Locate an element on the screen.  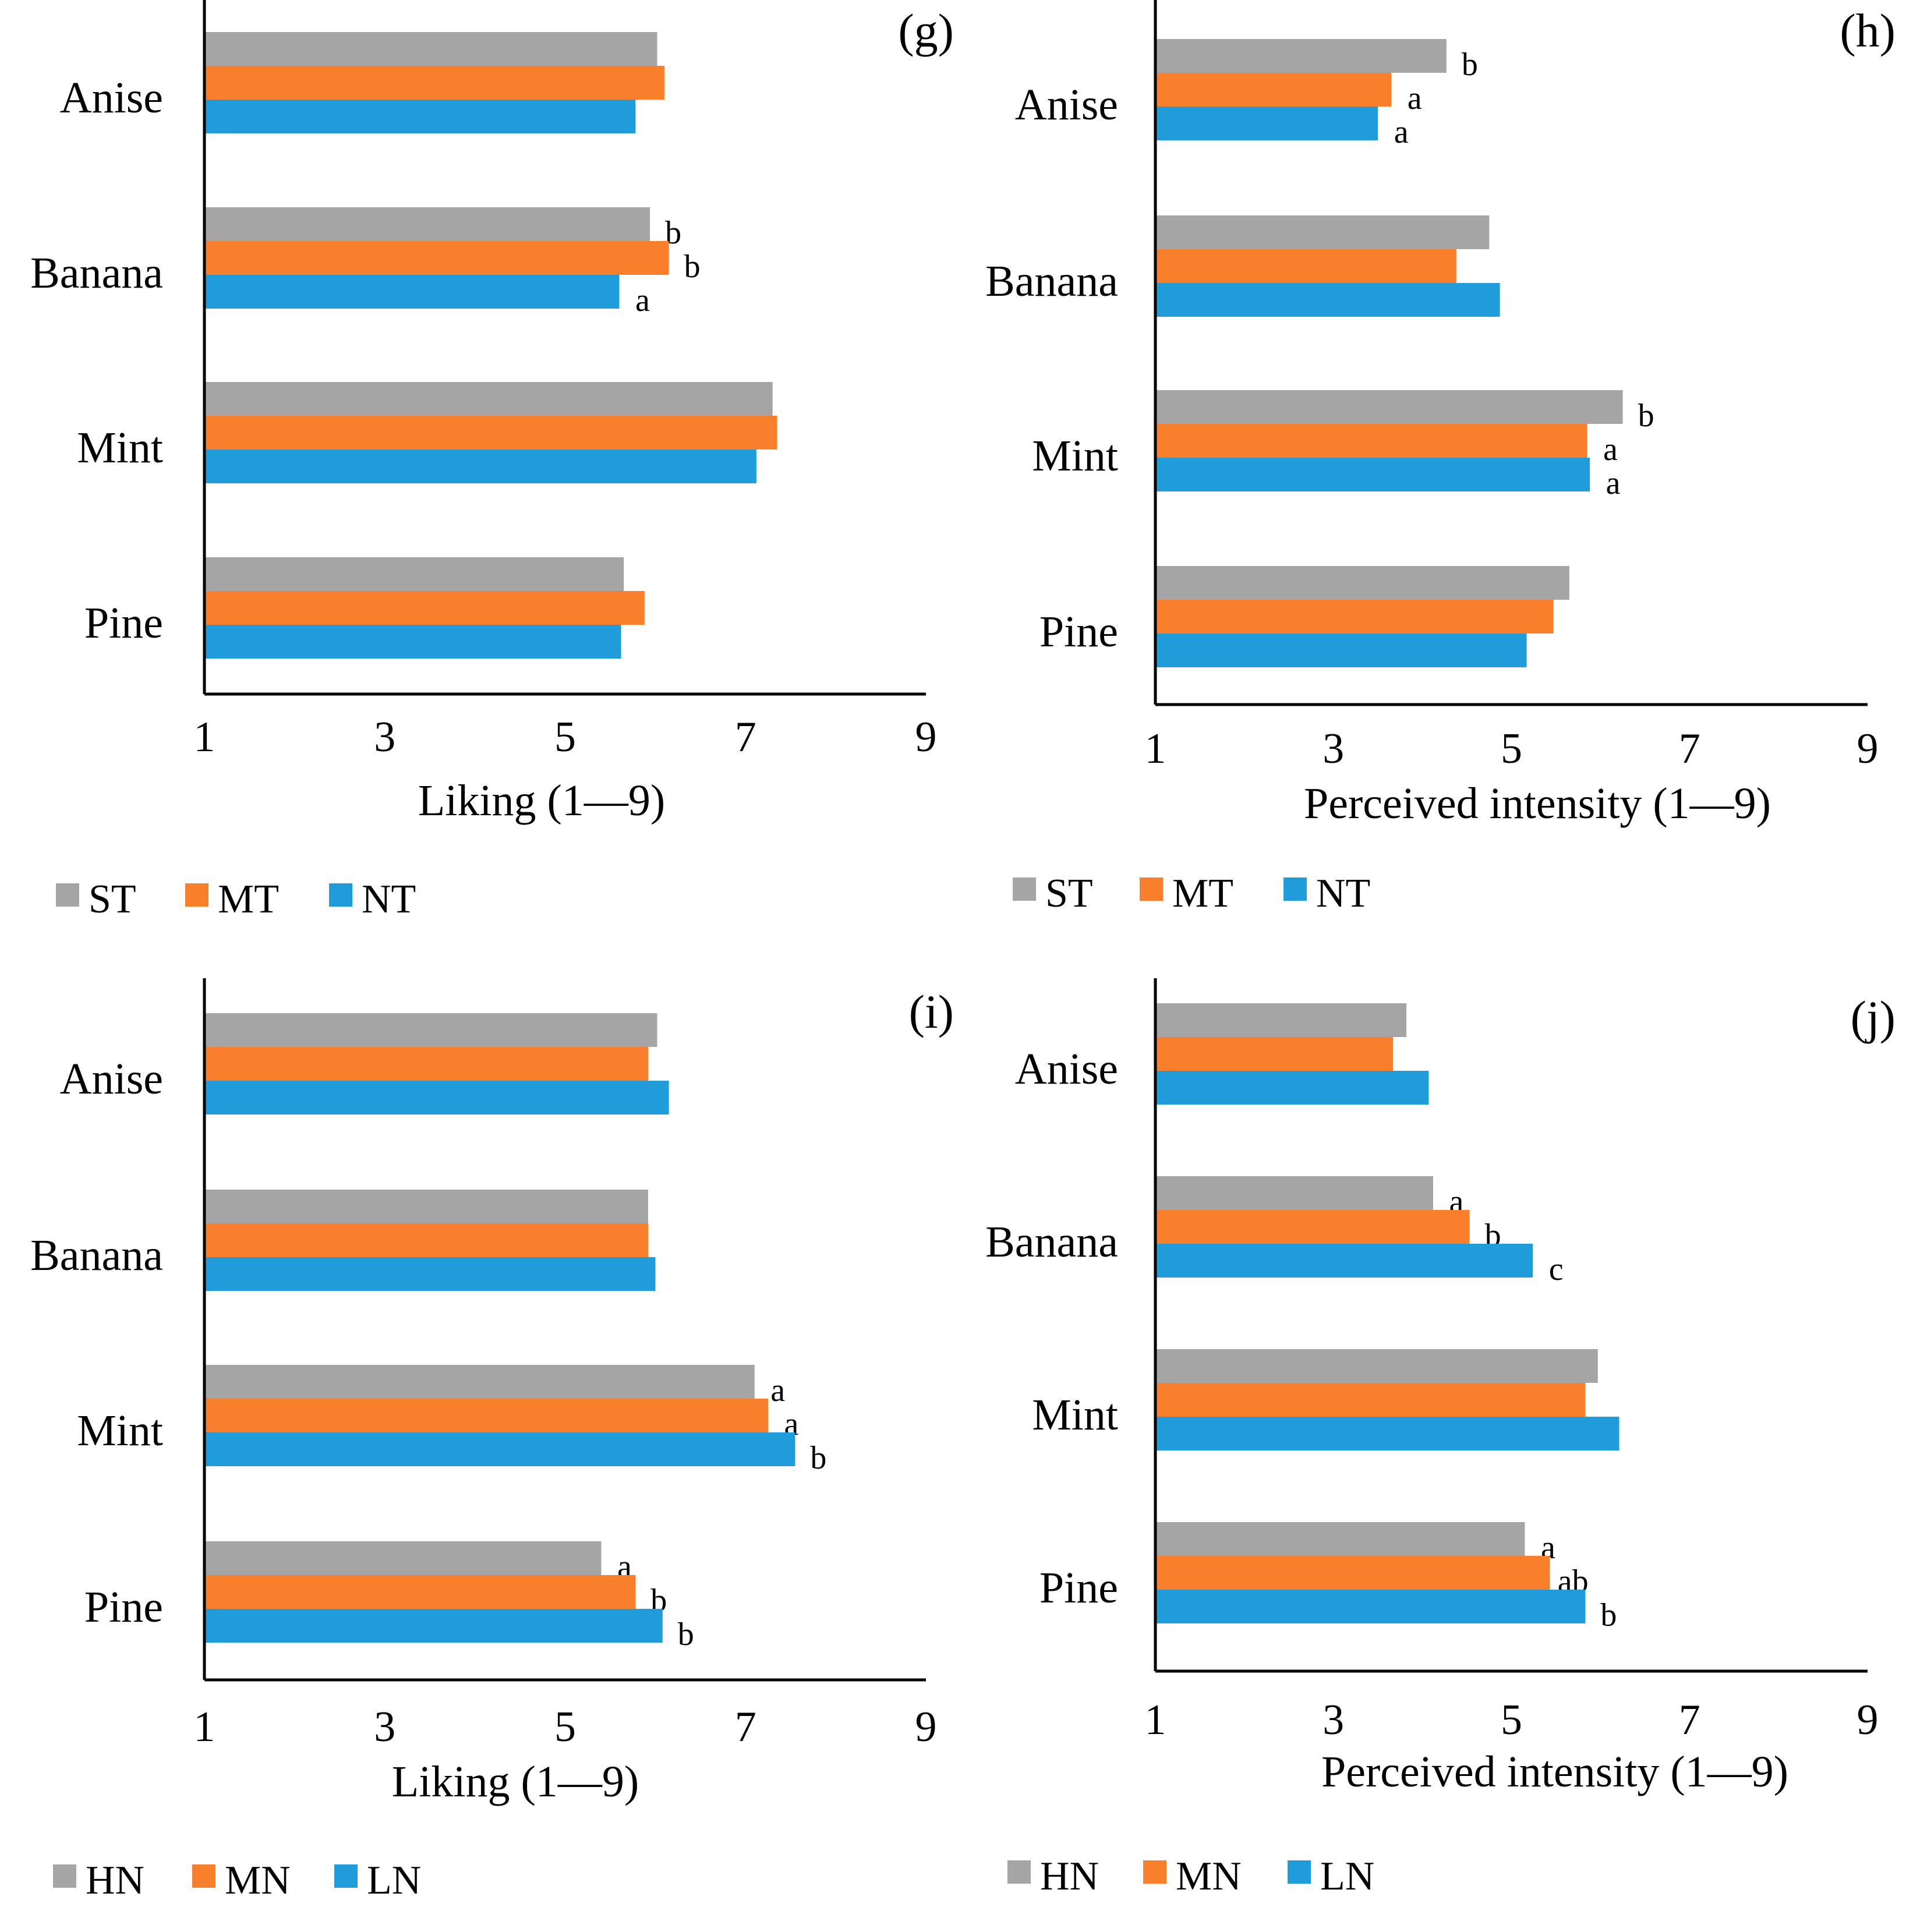
panel-h-sig-st-mint: b is located at coordinates (1646, 416).